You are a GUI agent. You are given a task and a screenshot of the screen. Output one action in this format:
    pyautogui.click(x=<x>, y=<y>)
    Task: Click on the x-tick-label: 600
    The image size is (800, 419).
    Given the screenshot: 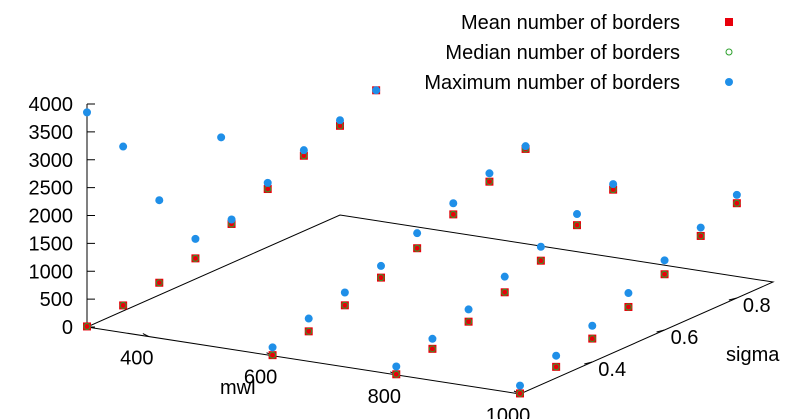 What is the action you would take?
    pyautogui.click(x=260, y=378)
    